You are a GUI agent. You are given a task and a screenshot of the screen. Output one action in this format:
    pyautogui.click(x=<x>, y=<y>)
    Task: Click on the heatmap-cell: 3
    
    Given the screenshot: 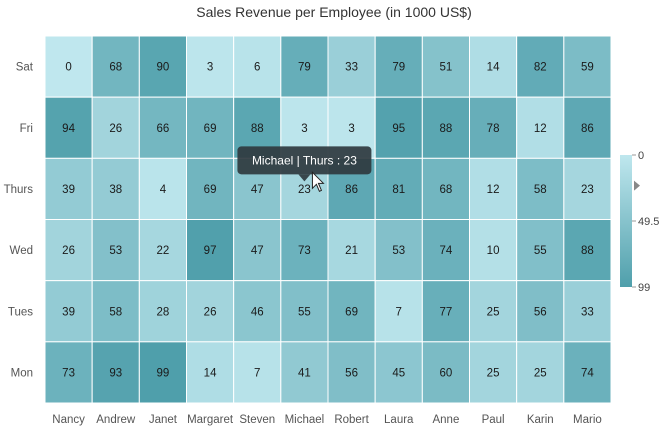 What is the action you would take?
    pyautogui.click(x=210, y=66)
    